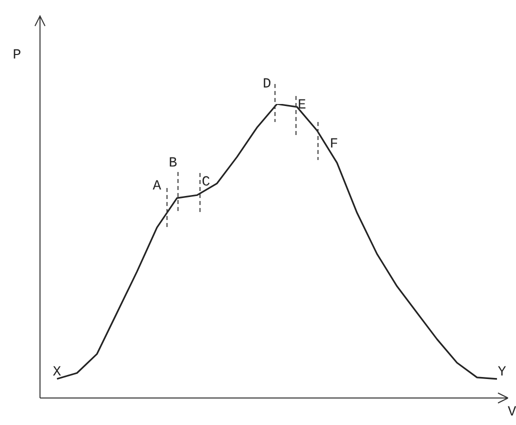  Describe the element at coordinates (17, 56) in the screenshot. I see `y-axis-title: P` at that location.